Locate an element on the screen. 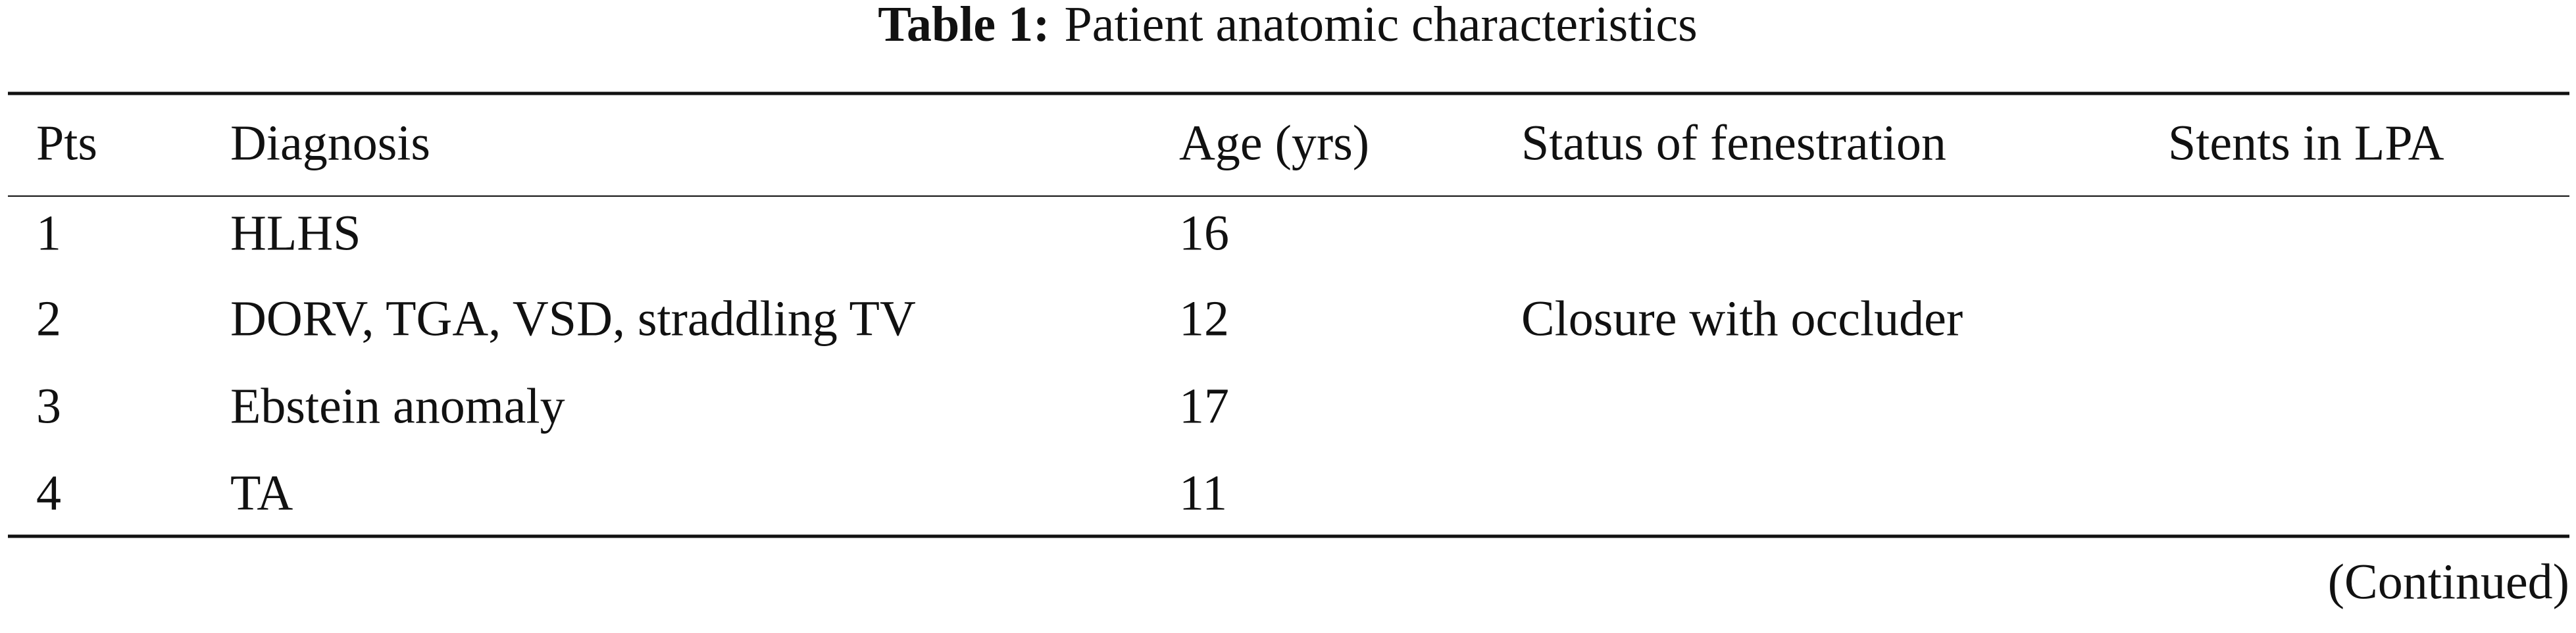 Image resolution: width=2576 pixels, height=633 pixels. table-cell: 4 is located at coordinates (48, 492).